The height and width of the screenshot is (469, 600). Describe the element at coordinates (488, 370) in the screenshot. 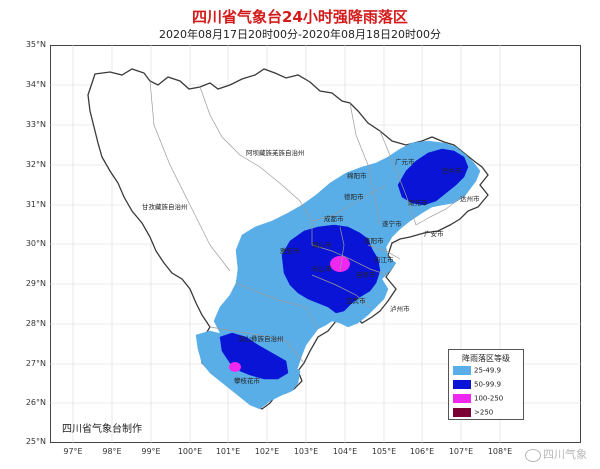

I see `legend-label: 25-49.9` at that location.